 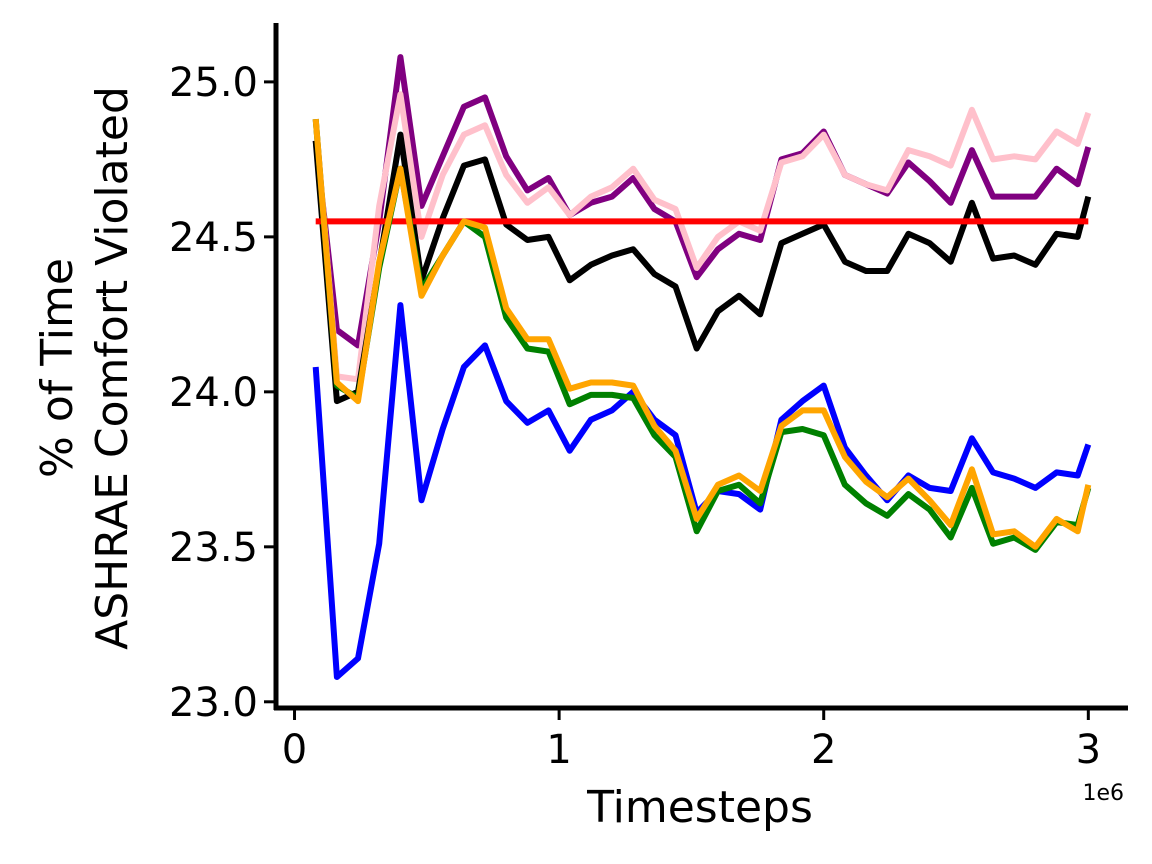 I want to click on x-tick-label-0: 0, so click(x=294, y=750).